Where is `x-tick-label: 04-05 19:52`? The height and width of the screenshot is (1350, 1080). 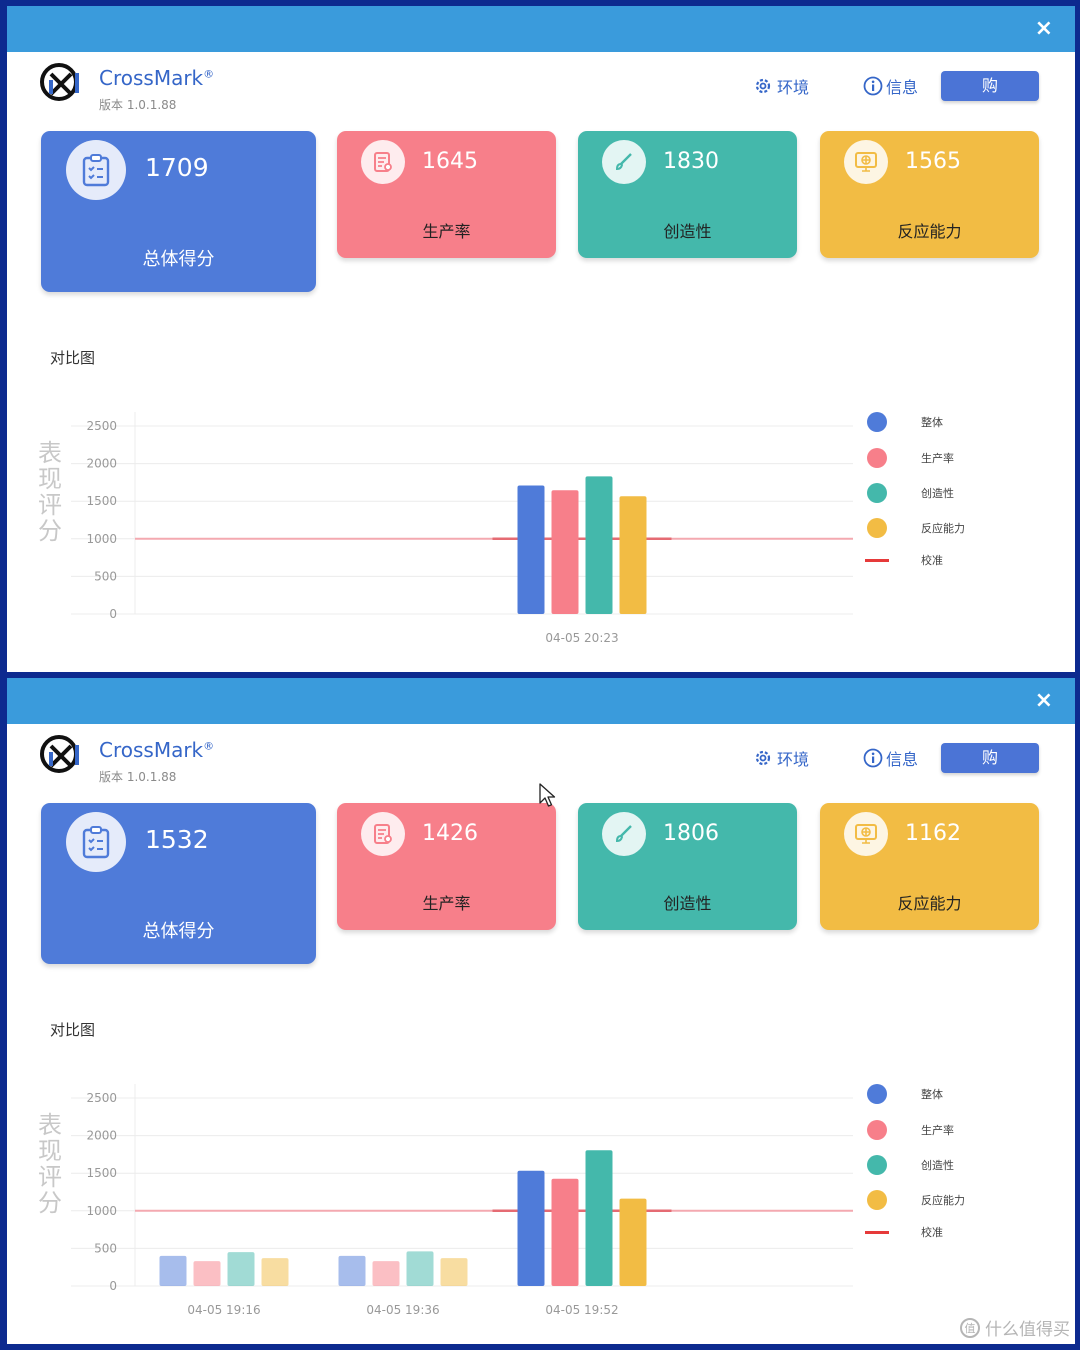 x-tick-label: 04-05 19:52 is located at coordinates (581, 1310).